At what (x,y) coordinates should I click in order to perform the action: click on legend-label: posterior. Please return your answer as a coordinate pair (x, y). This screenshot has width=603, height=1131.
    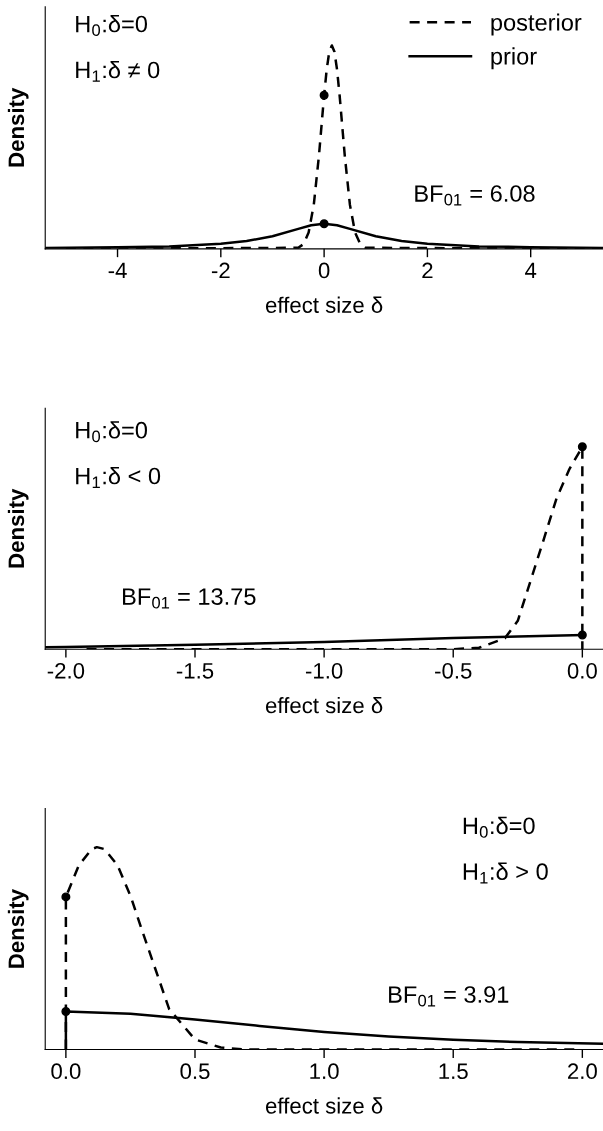
    Looking at the image, I should click on (536, 24).